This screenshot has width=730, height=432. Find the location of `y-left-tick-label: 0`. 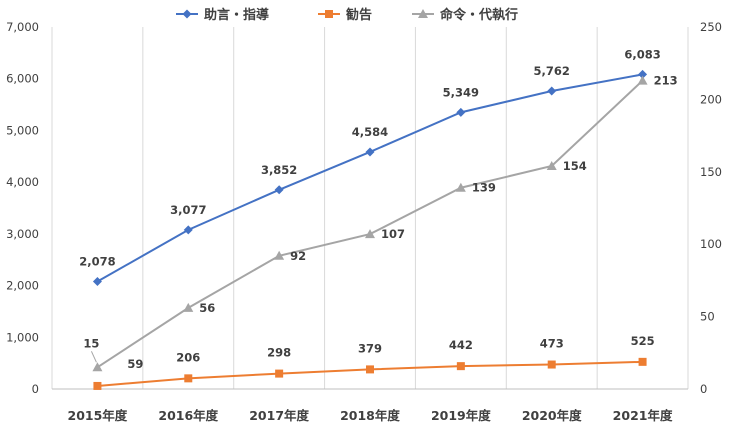

y-left-tick-label: 0 is located at coordinates (35, 389).